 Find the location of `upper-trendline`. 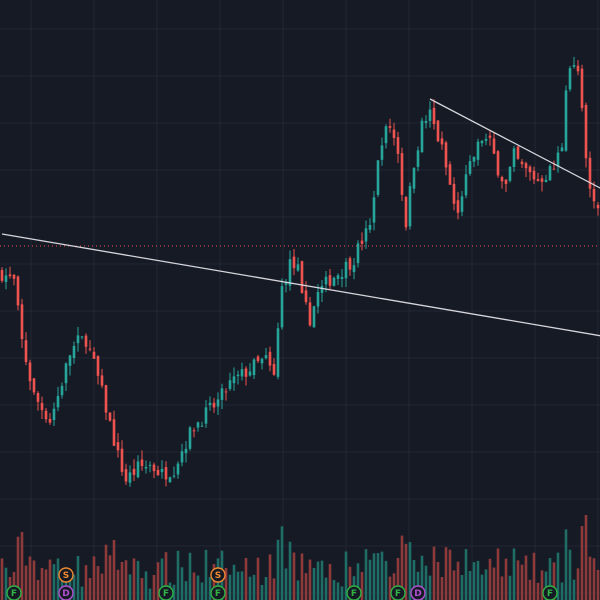

upper-trendline is located at coordinates (514, 143).